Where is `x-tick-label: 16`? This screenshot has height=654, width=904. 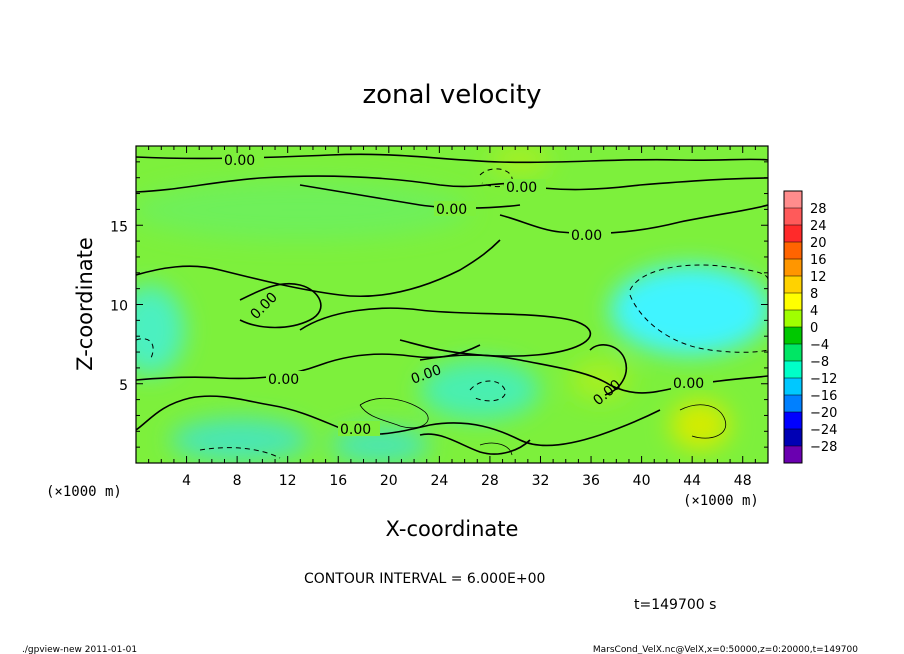 x-tick-label: 16 is located at coordinates (338, 481).